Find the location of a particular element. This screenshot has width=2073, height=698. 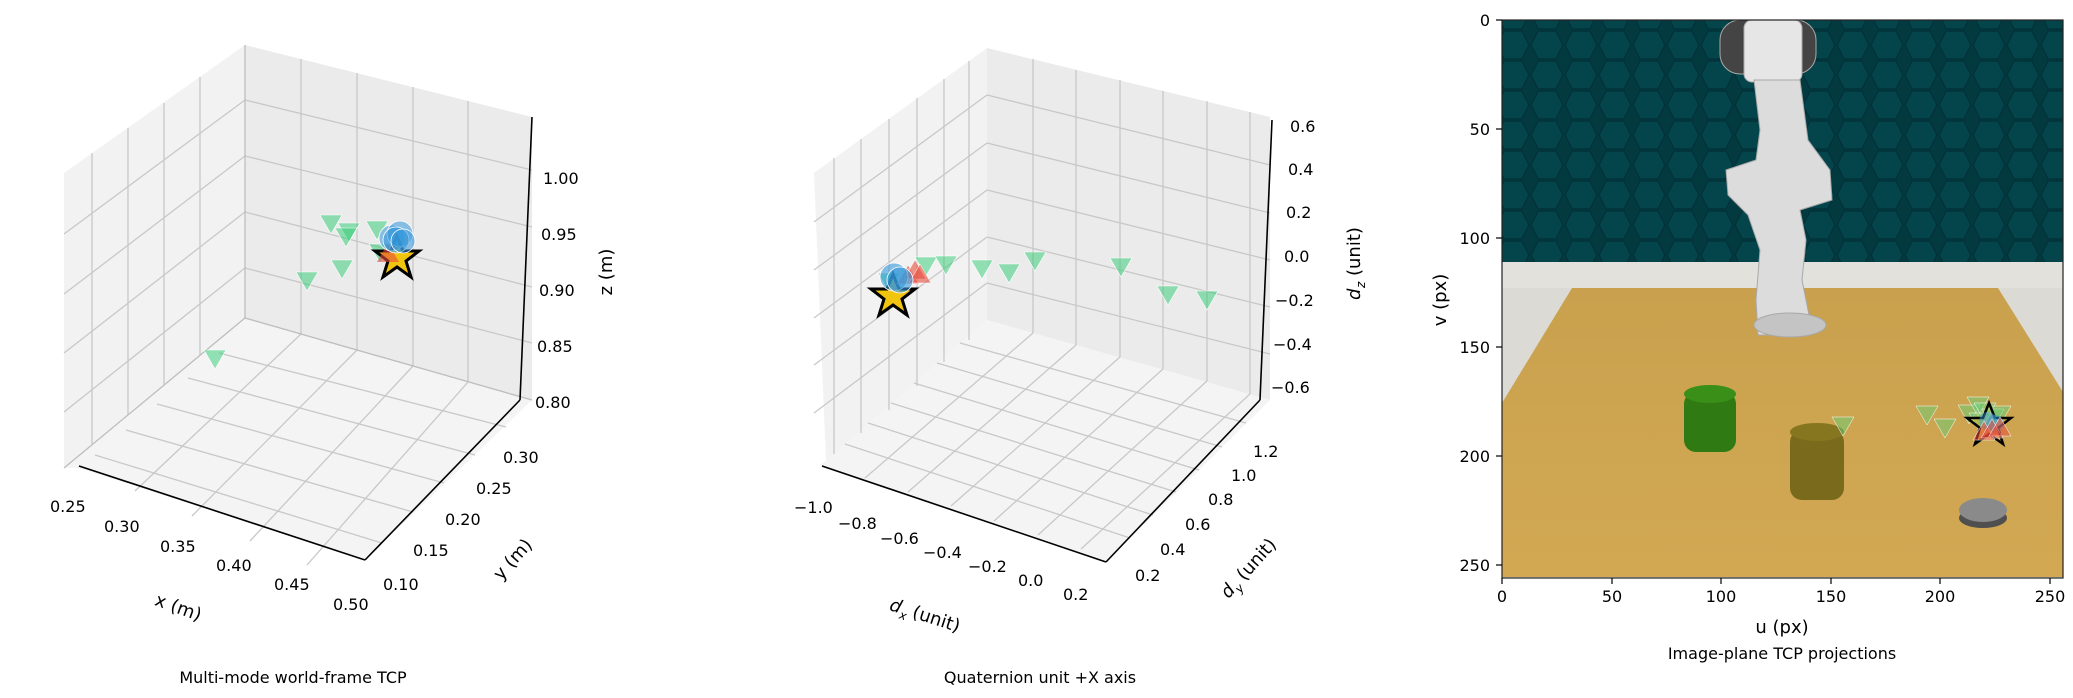

z-tick-labels: 0.80 0.85 0.90 0.95 1.00 is located at coordinates (557, 290).